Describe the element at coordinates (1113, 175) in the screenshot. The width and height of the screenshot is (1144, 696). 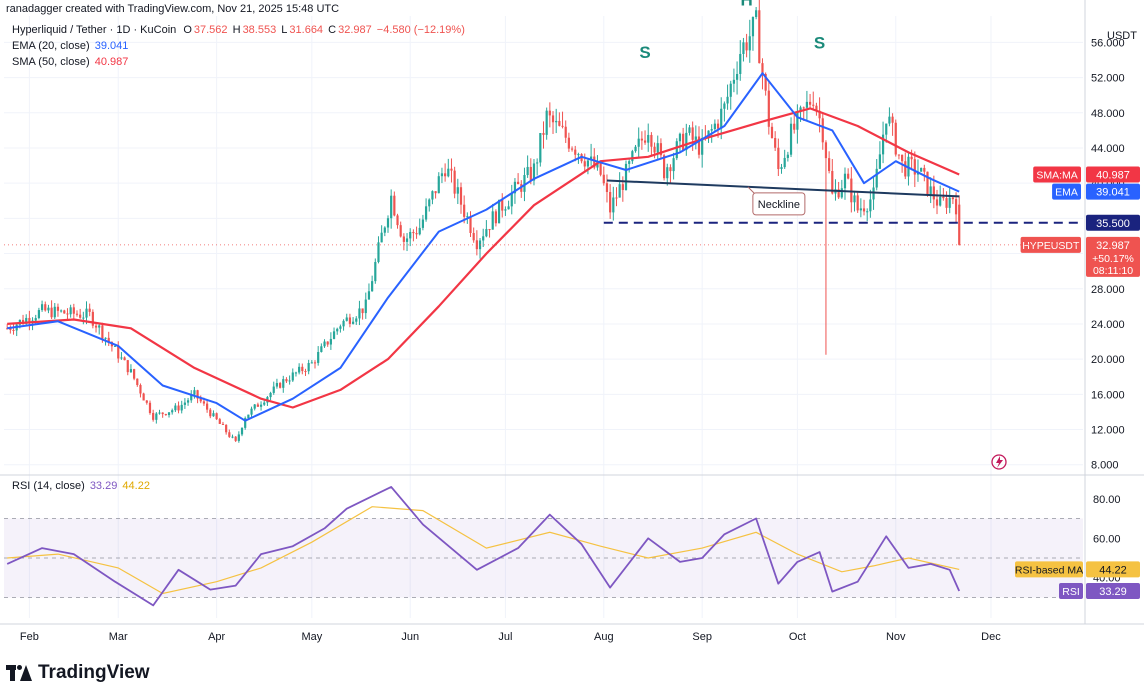
I see `sma-tag-value: 40.987` at that location.